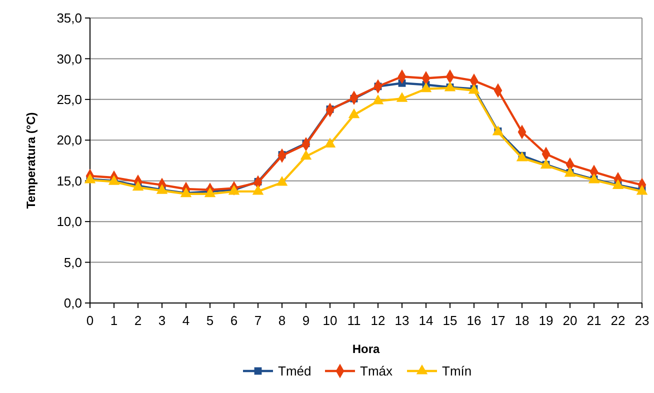  What do you see at coordinates (69, 58) in the screenshot?
I see `y-tick-label: 30,0` at bounding box center [69, 58].